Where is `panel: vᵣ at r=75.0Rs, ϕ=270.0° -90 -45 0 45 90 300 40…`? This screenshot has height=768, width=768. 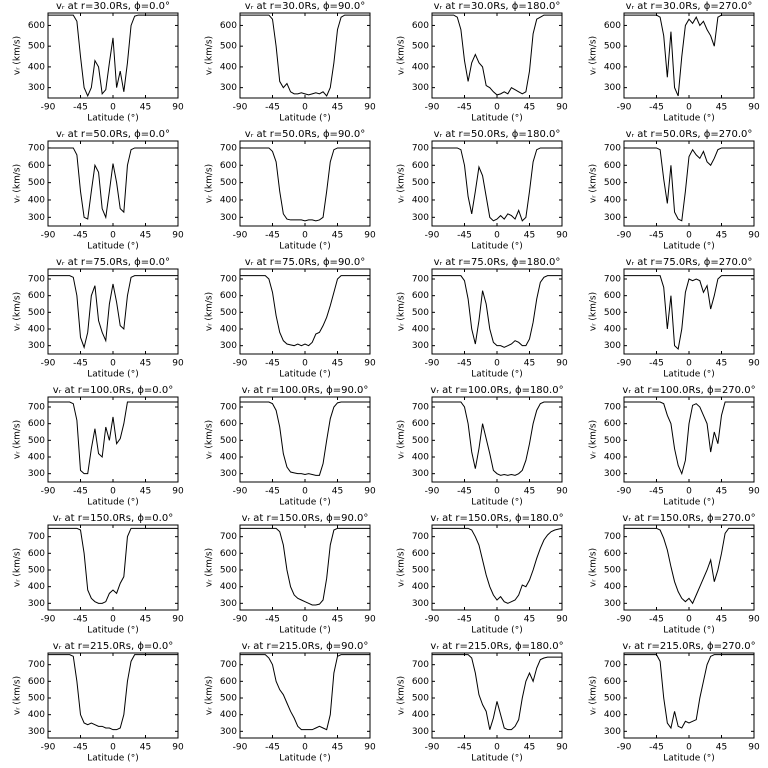 panel: vᵣ at r=75.0Rs, ϕ=270.0° -90 -45 0 45 90 300 40… is located at coordinates (674, 318).